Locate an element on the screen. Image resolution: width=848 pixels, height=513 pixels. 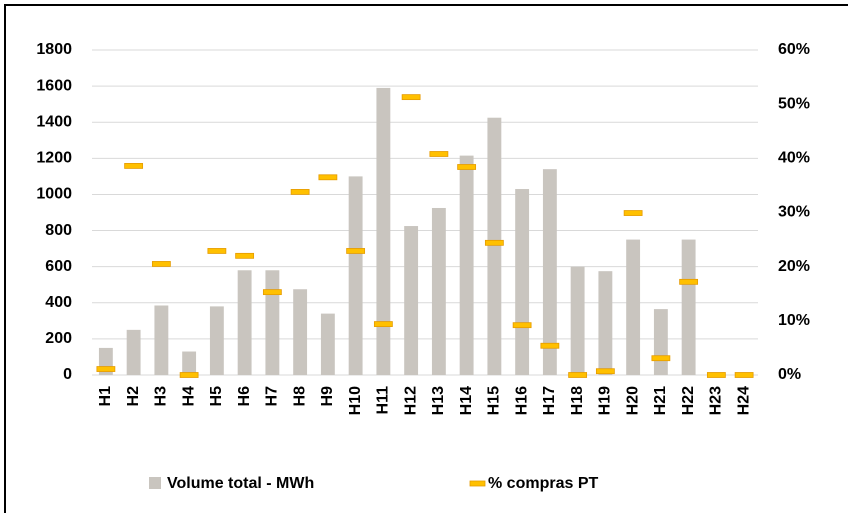
y-tick-label: 1600 is located at coordinates (54, 85).